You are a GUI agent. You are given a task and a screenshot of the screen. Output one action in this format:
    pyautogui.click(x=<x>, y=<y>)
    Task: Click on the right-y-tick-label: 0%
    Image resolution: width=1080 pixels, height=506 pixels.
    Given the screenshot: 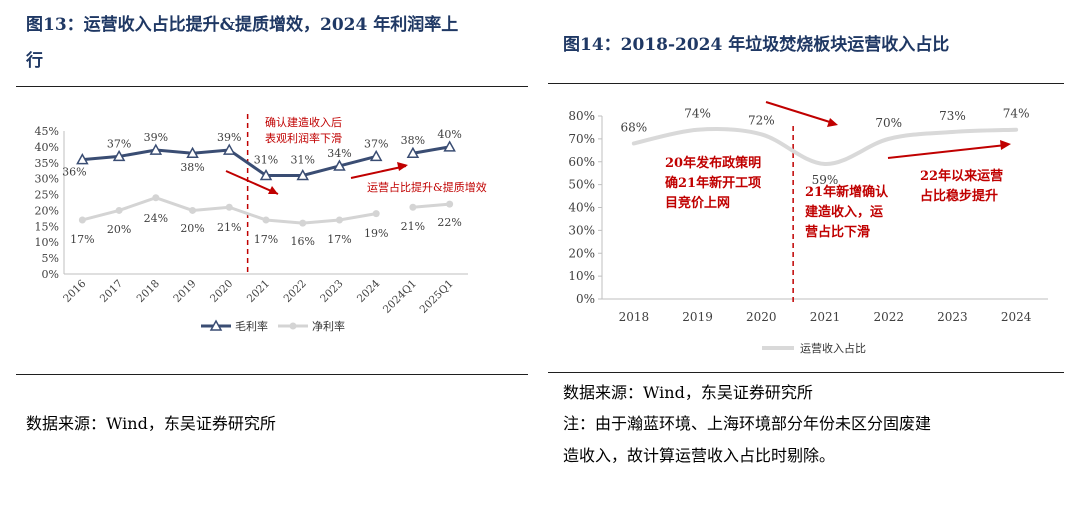 What is the action you would take?
    pyautogui.click(x=585, y=299)
    